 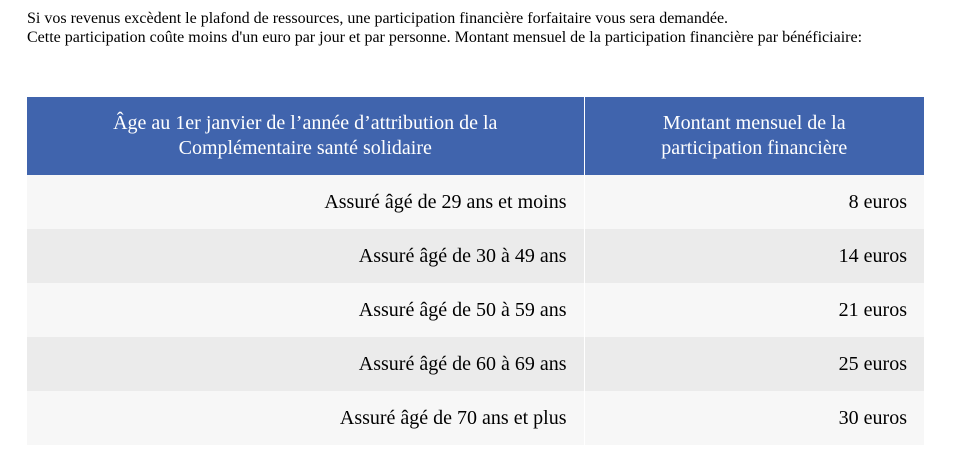 What do you see at coordinates (754, 202) in the screenshot?
I see `amount-cell: 8 euros` at bounding box center [754, 202].